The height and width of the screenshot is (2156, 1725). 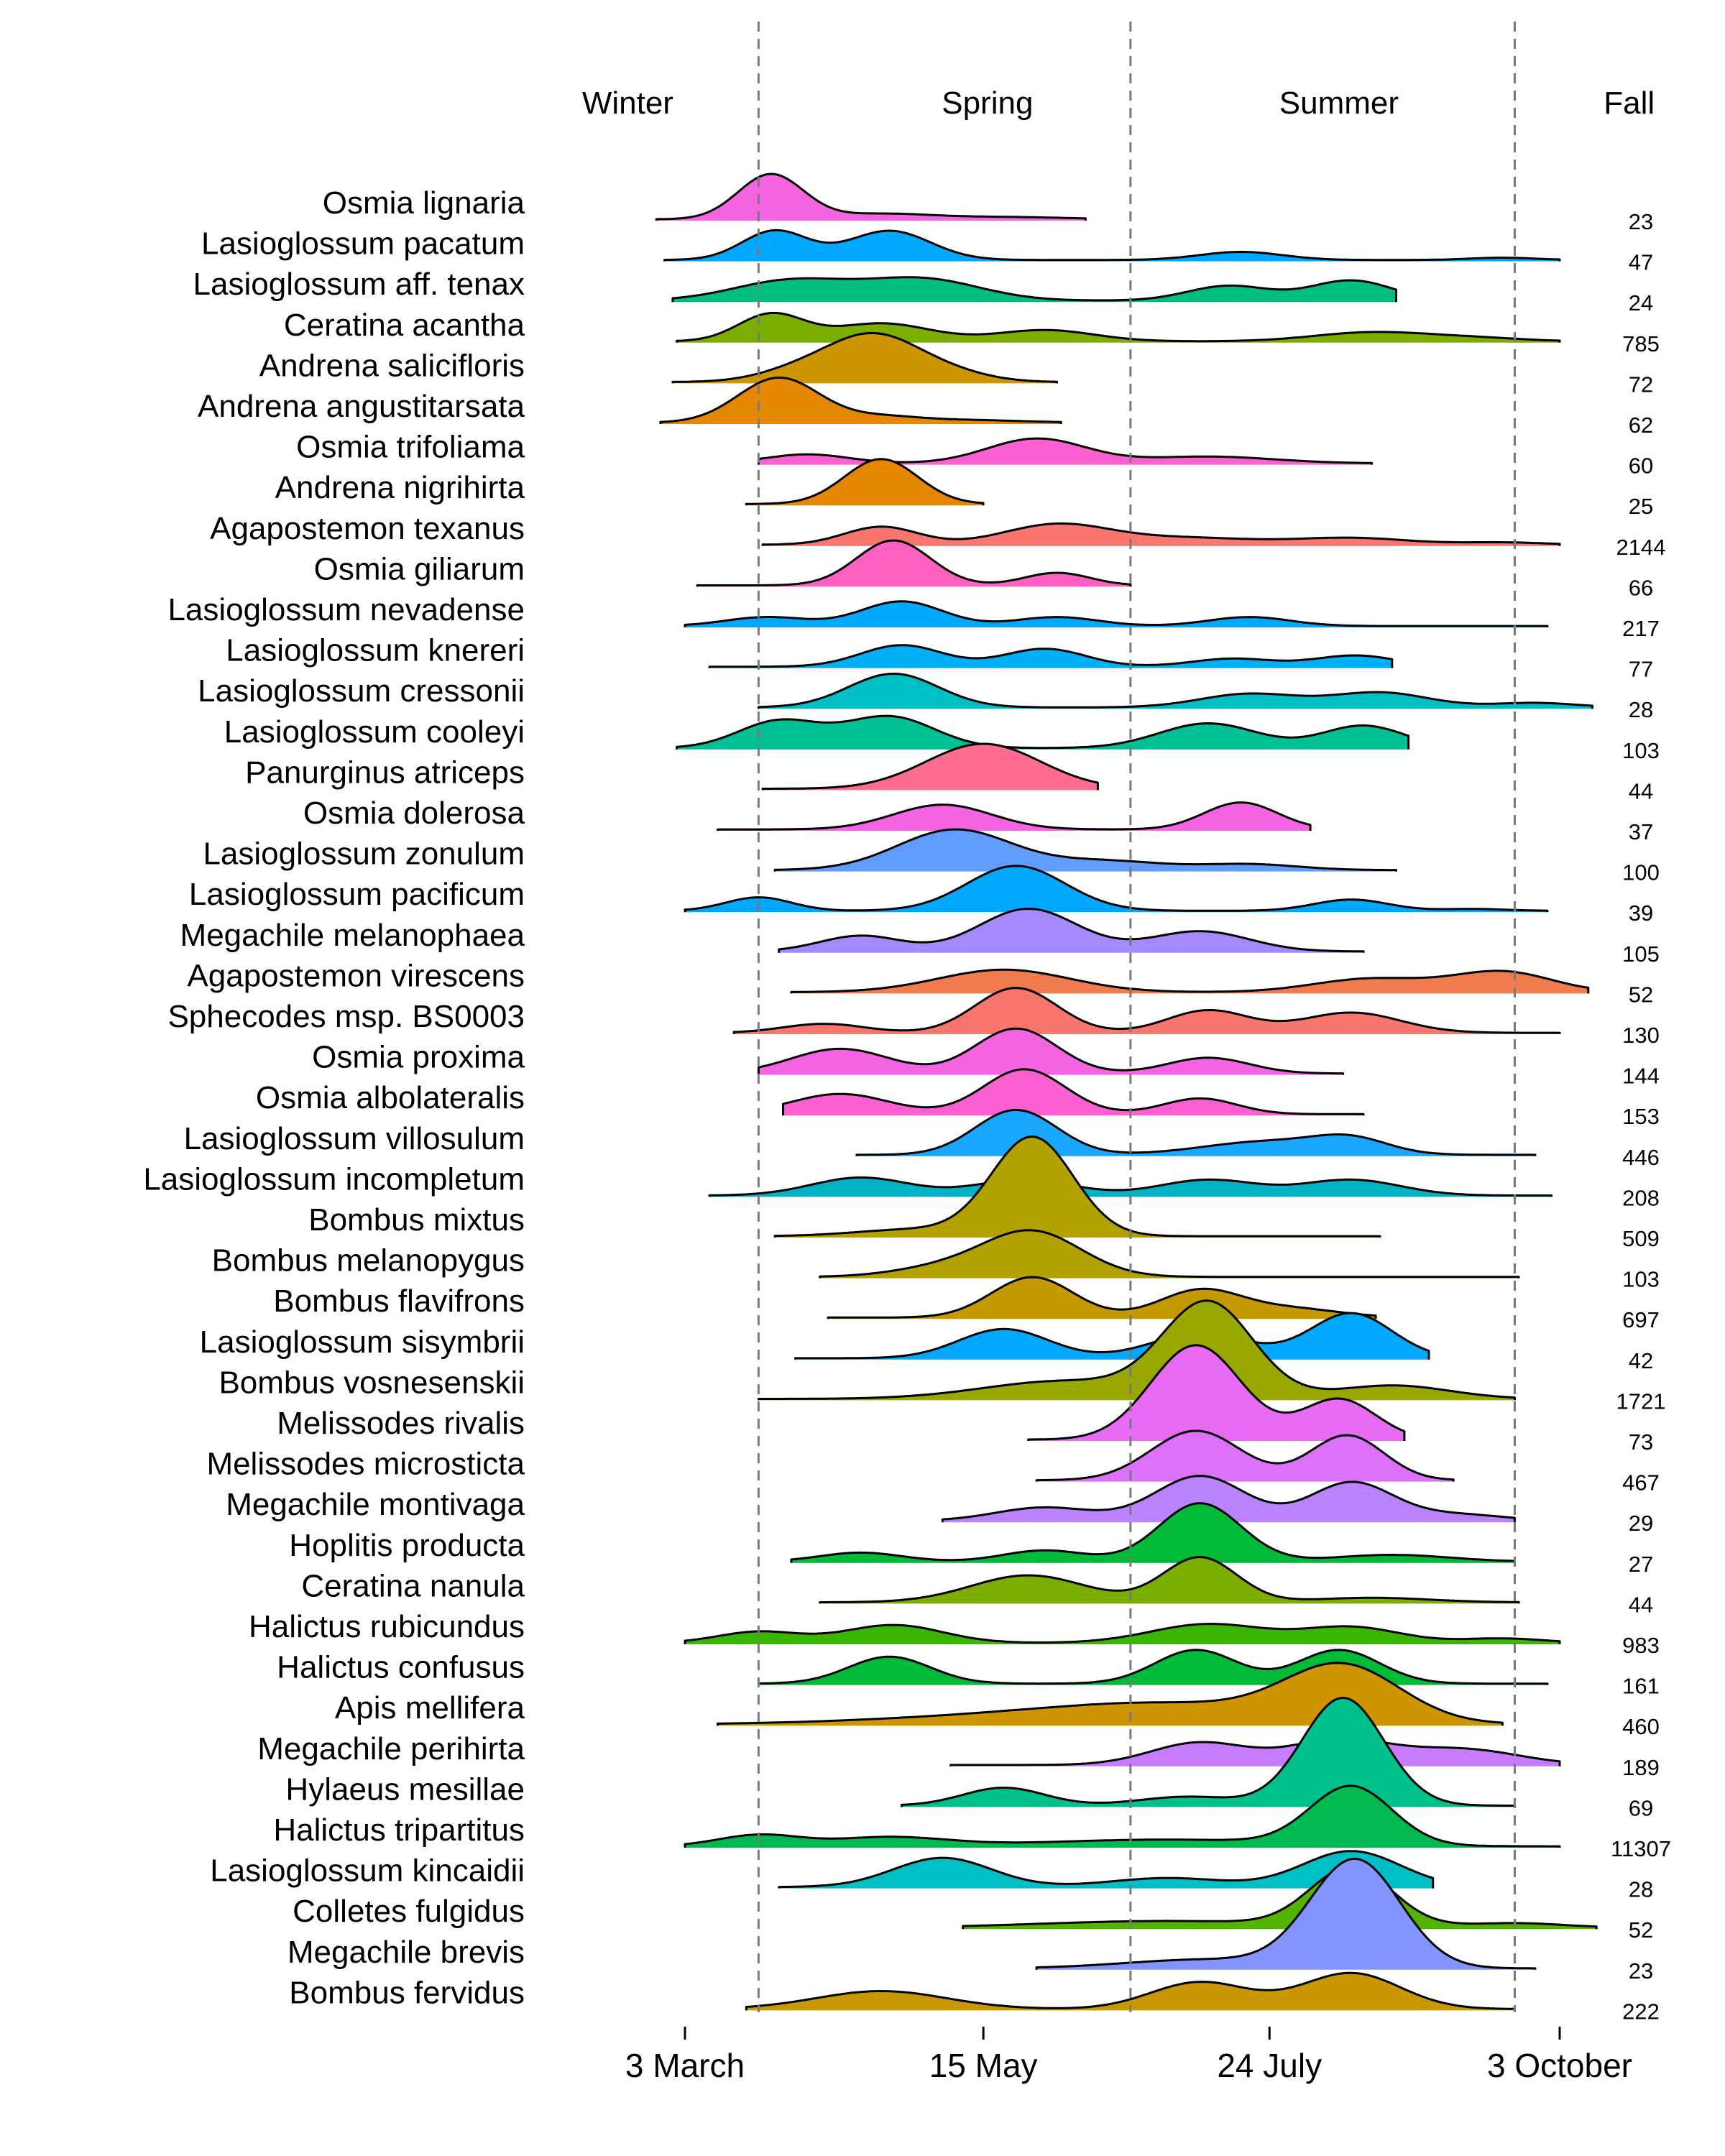 I want to click on sample-count: 44, so click(x=1641, y=791).